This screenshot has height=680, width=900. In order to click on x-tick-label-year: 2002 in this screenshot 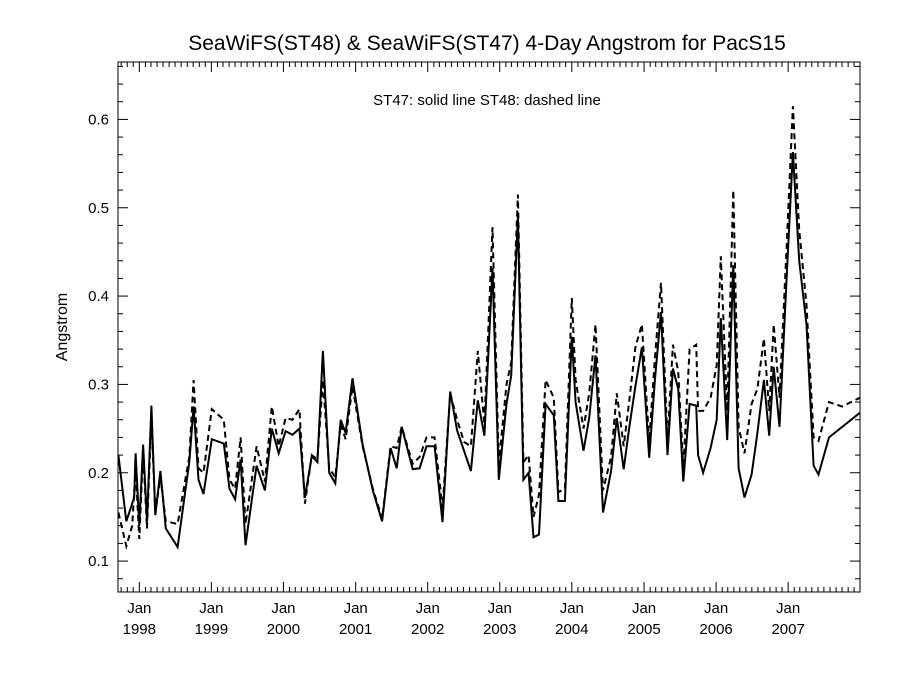, I will do `click(427, 629)`.